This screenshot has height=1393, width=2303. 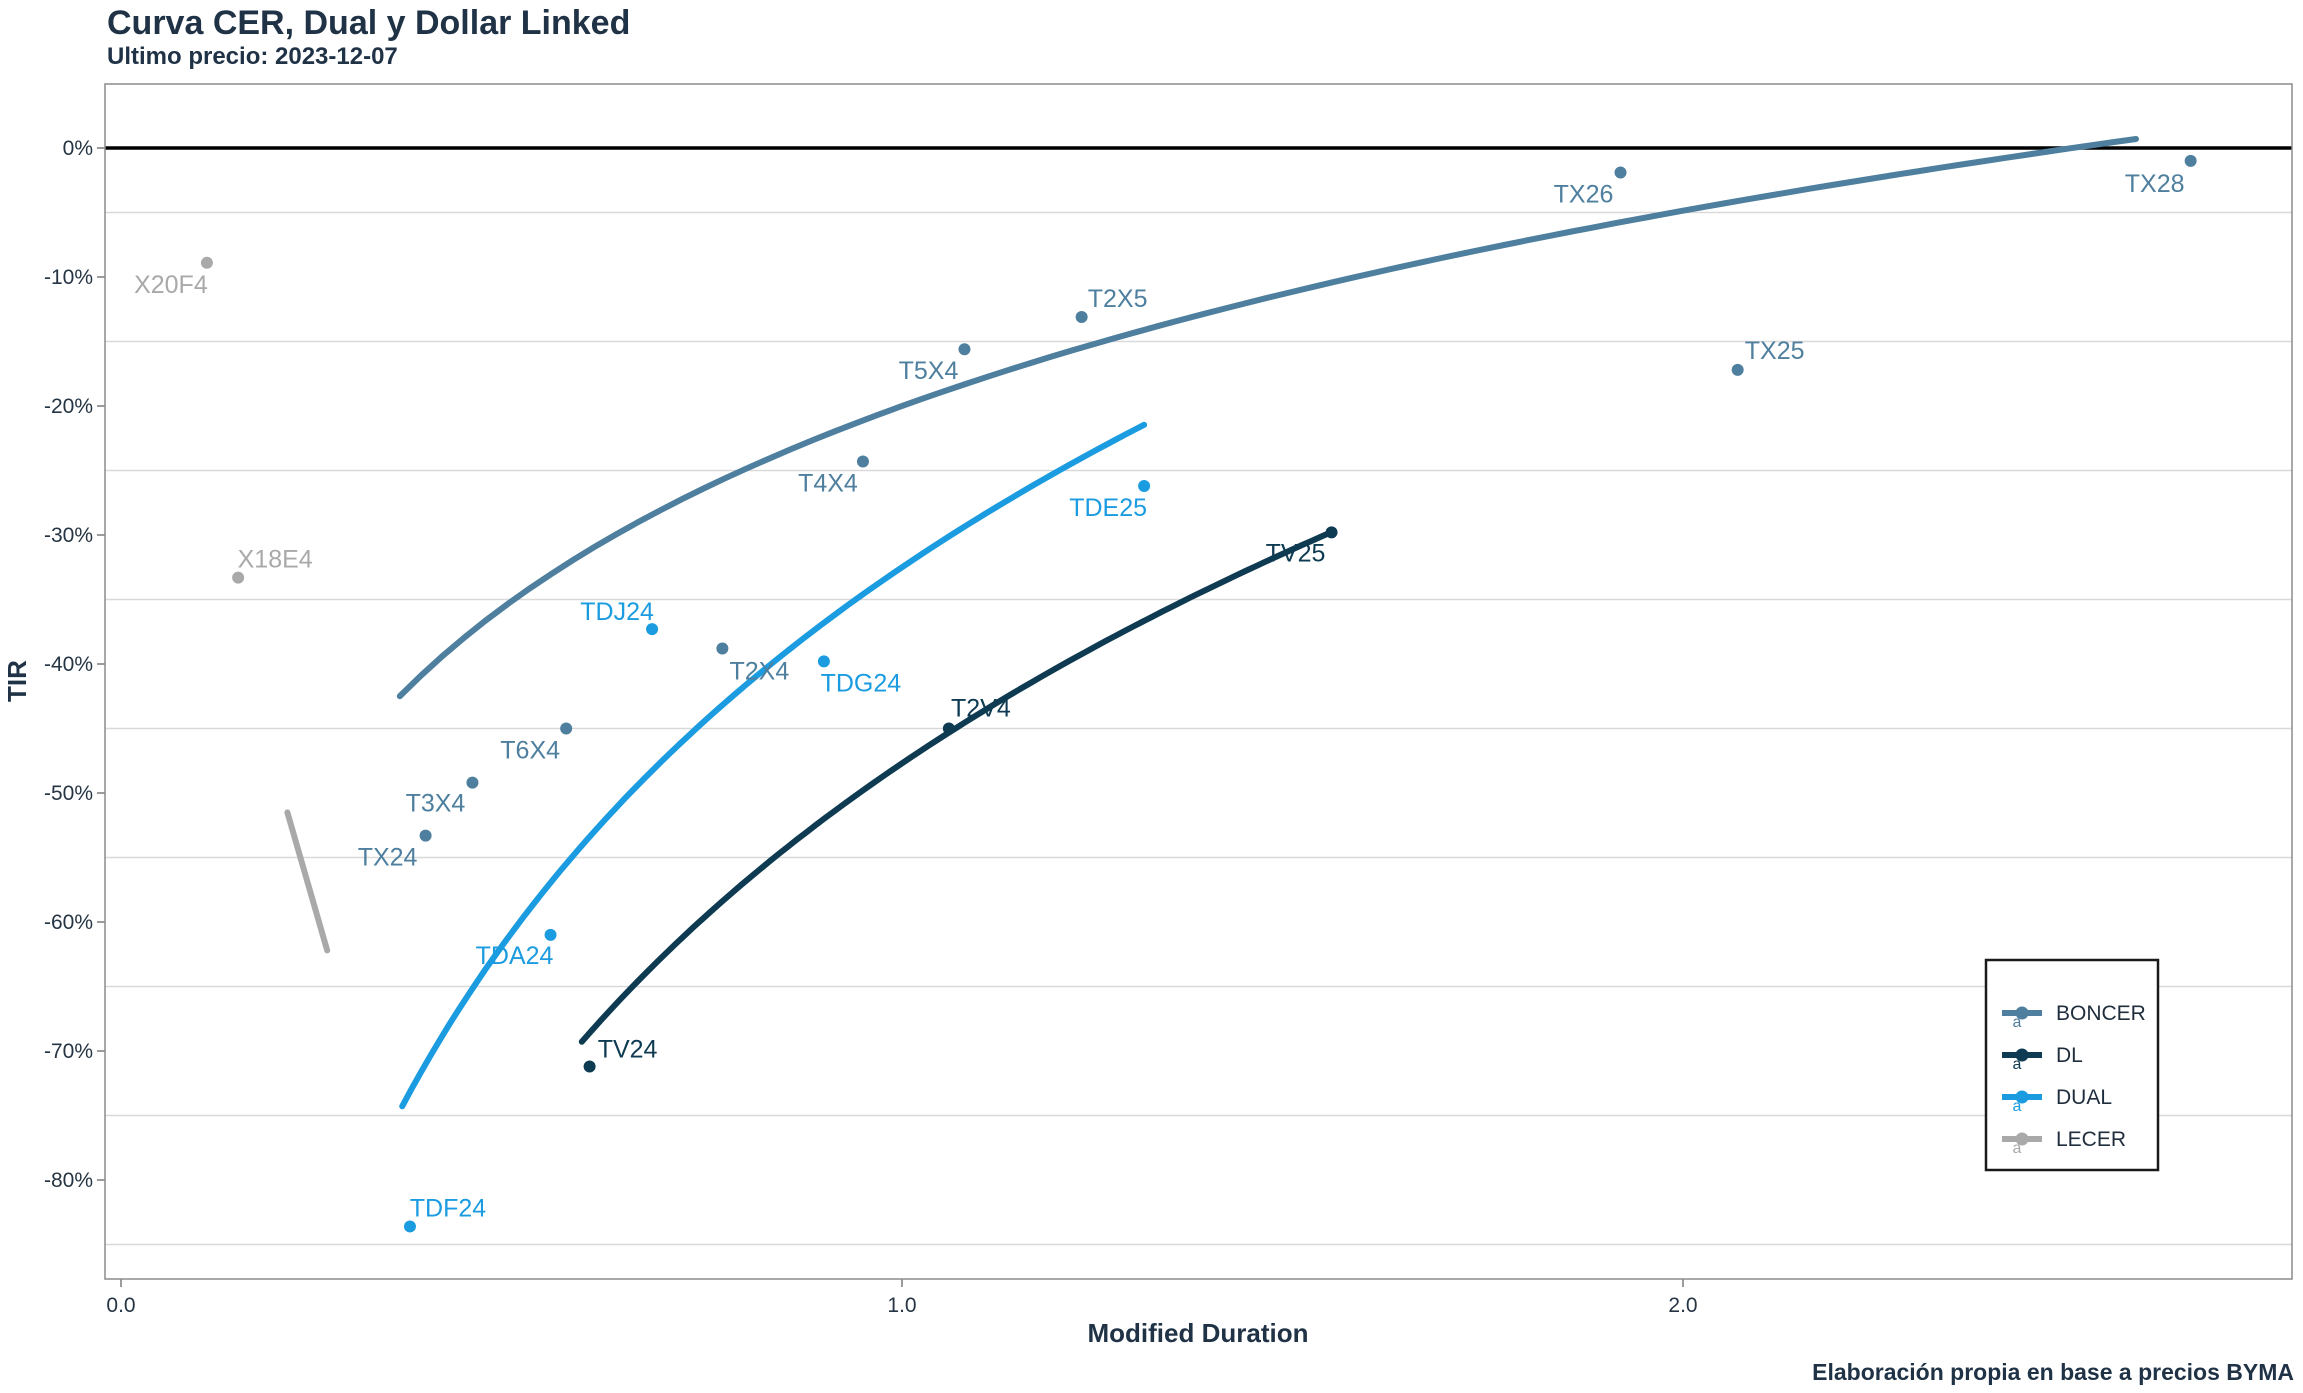 What do you see at coordinates (589, 1066) in the screenshot?
I see `data-point-tv24` at bounding box center [589, 1066].